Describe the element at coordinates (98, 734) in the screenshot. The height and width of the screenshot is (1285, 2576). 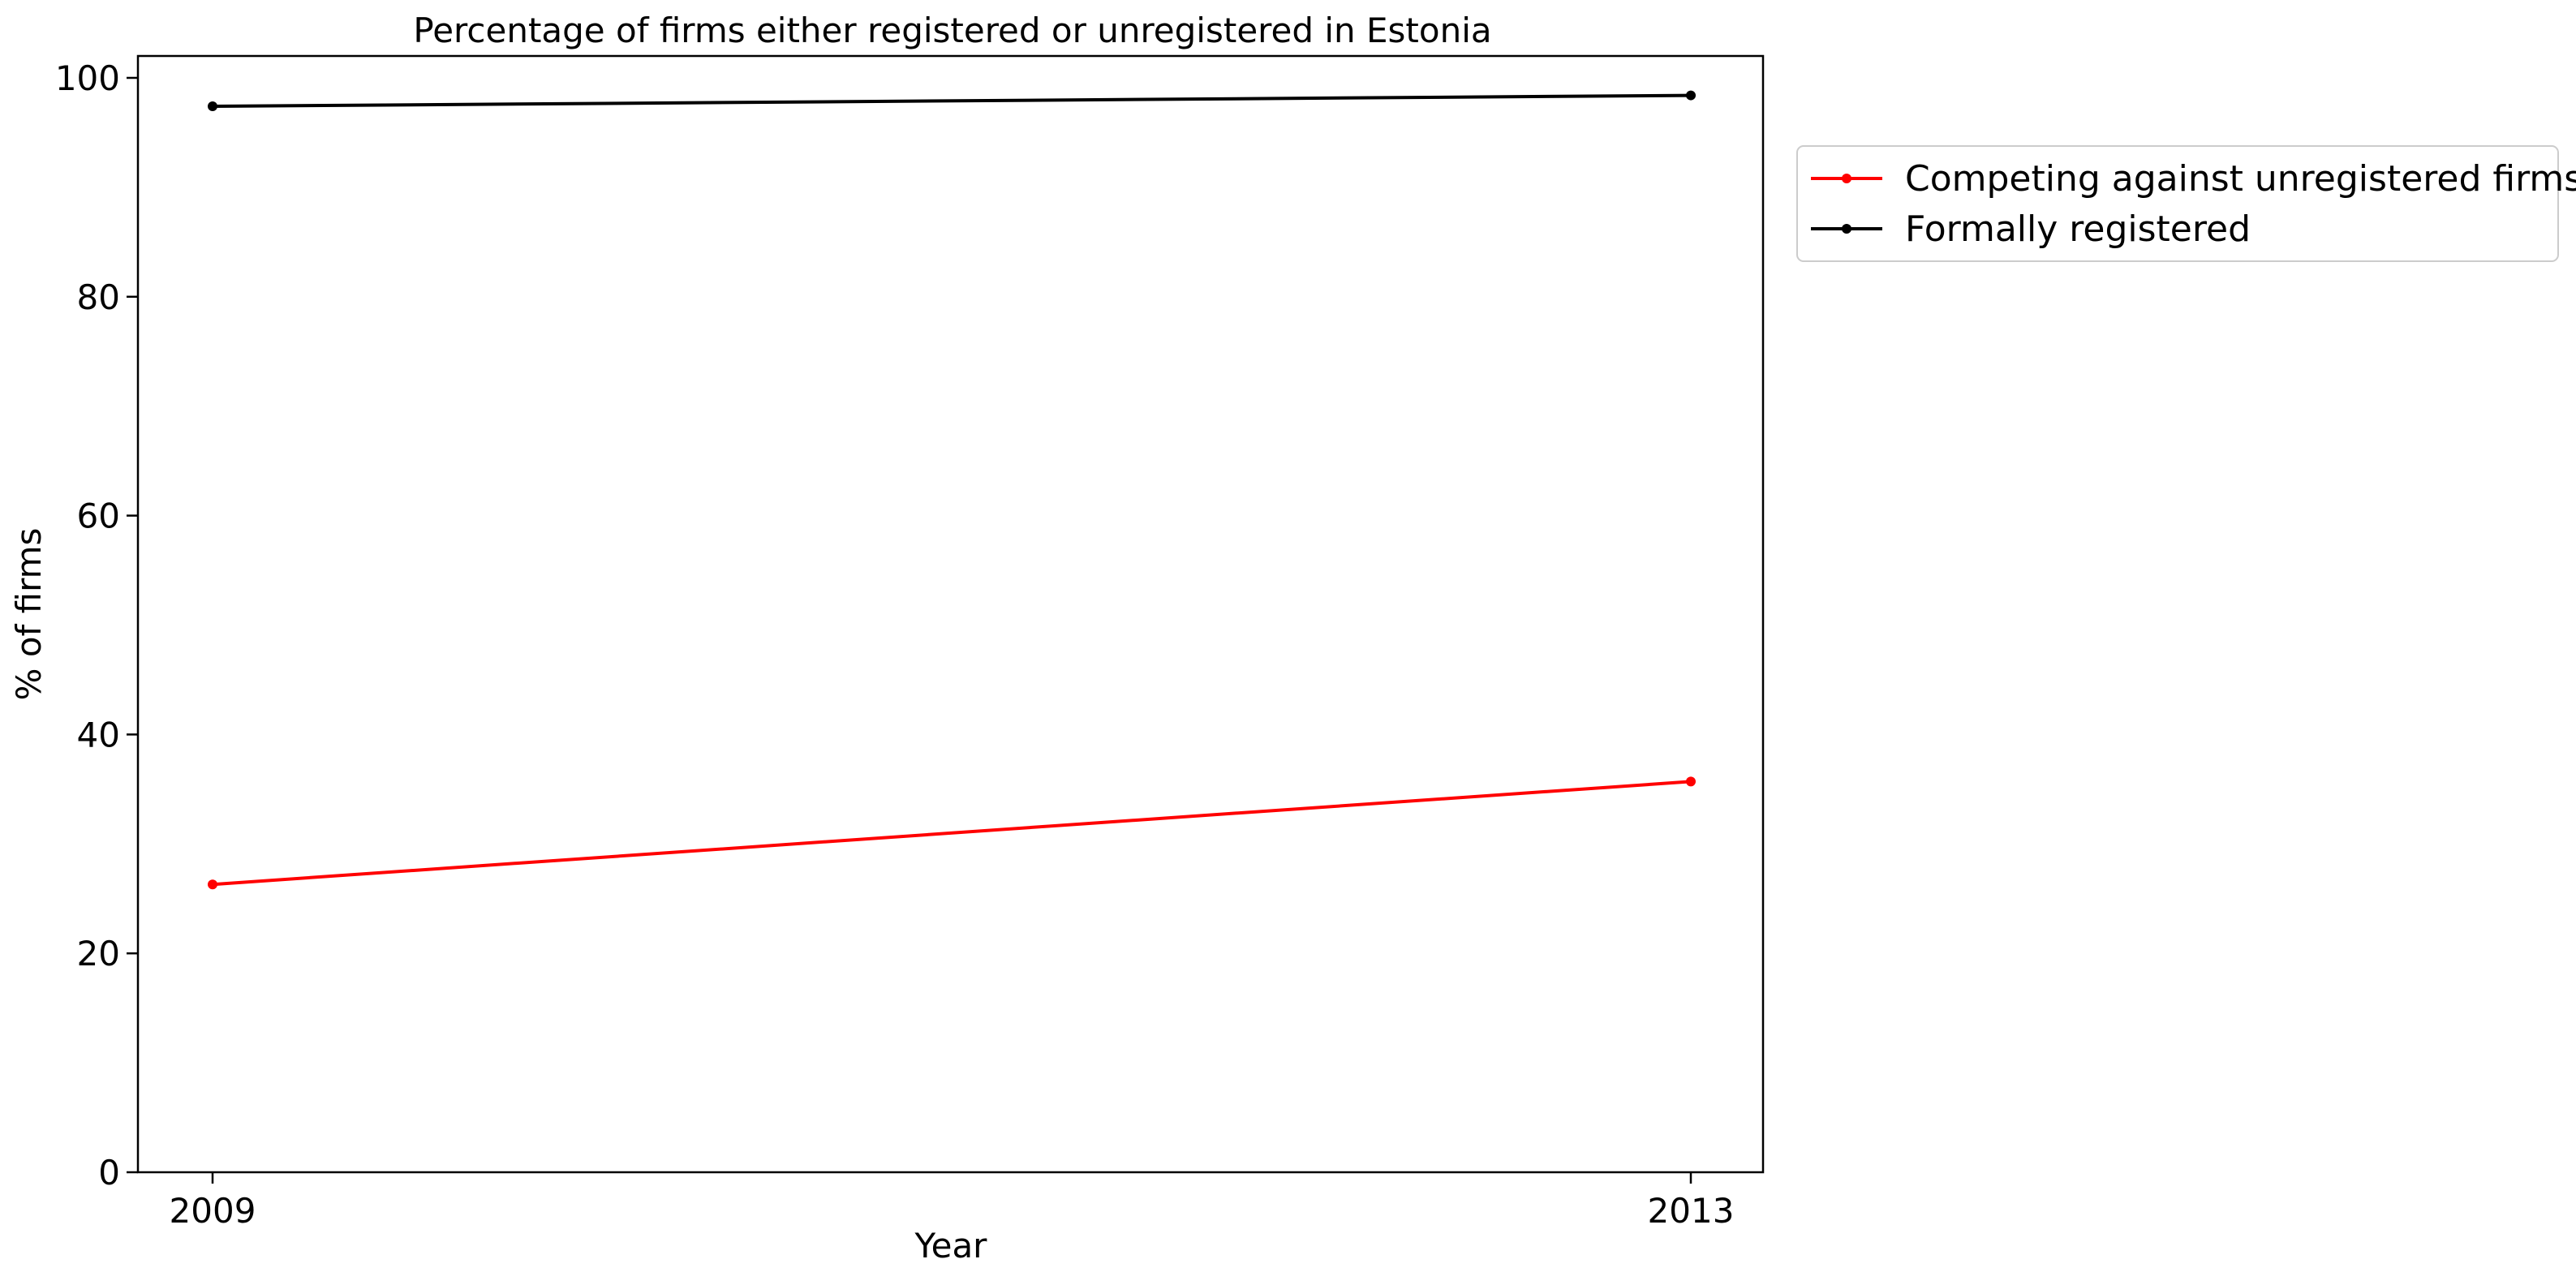
I see `y-tick-label: 40` at that location.